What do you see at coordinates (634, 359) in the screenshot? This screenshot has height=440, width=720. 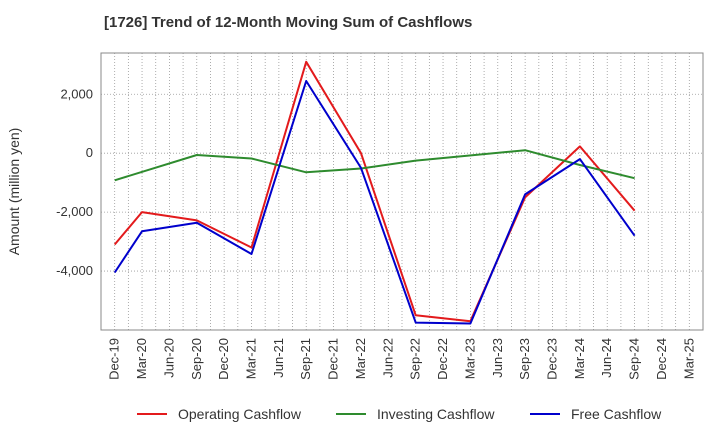 I see `x-tick-label: Sep-24` at bounding box center [634, 359].